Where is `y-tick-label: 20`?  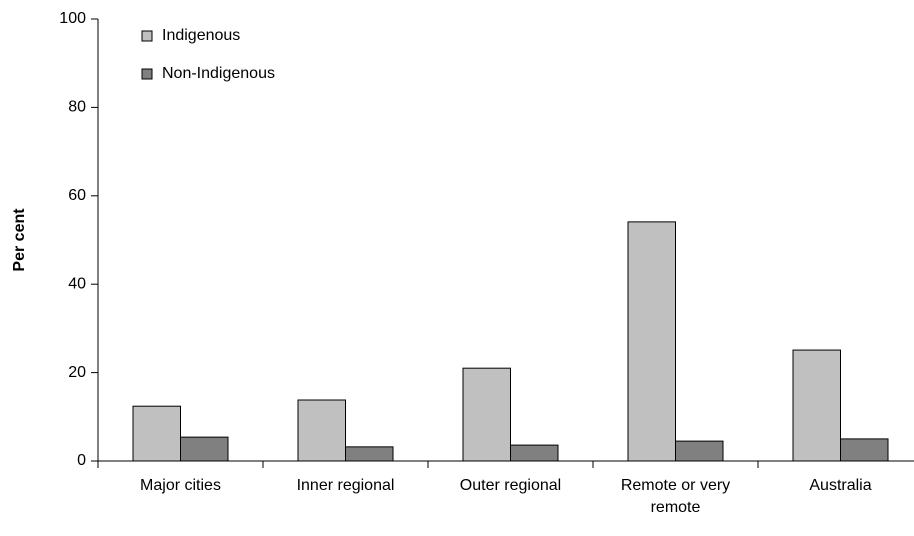
y-tick-label: 20 is located at coordinates (77, 372).